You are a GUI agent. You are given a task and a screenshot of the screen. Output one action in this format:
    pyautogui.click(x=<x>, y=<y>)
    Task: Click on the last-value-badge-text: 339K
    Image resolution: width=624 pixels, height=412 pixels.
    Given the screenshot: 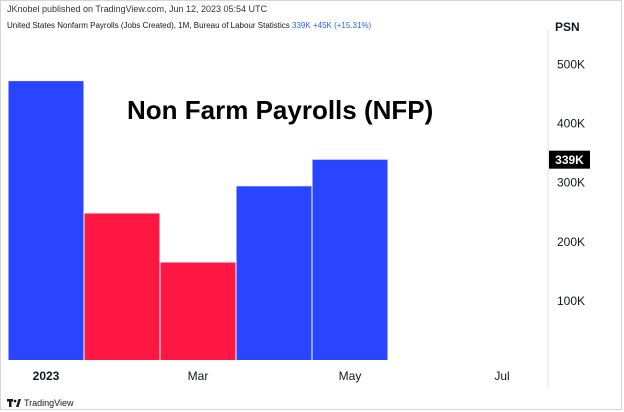 What is the action you would take?
    pyautogui.click(x=569, y=160)
    